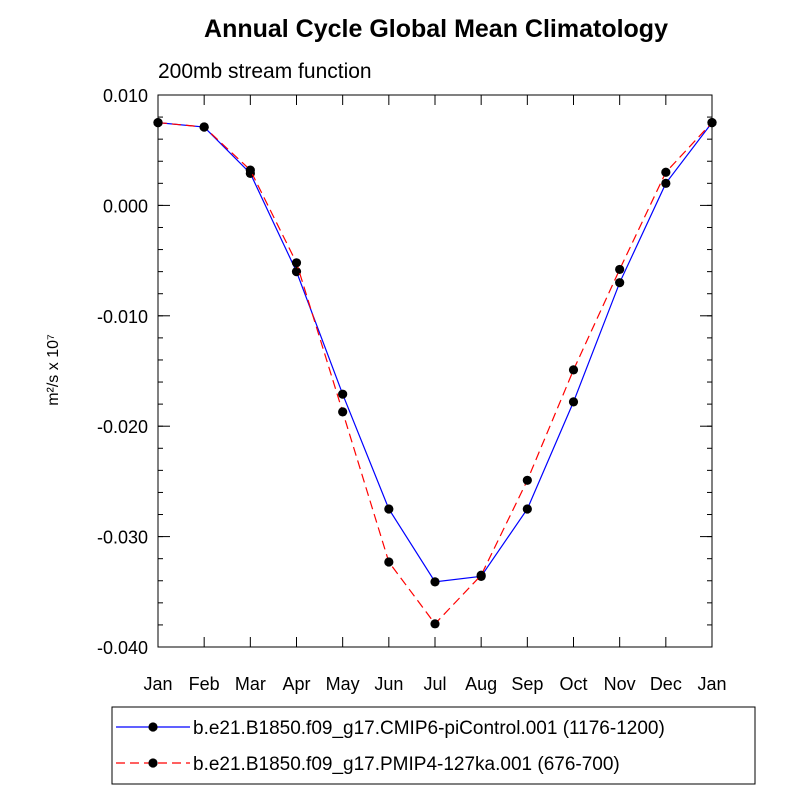 The width and height of the screenshot is (800, 800). I want to click on x-tick-label: Apr, so click(296, 684).